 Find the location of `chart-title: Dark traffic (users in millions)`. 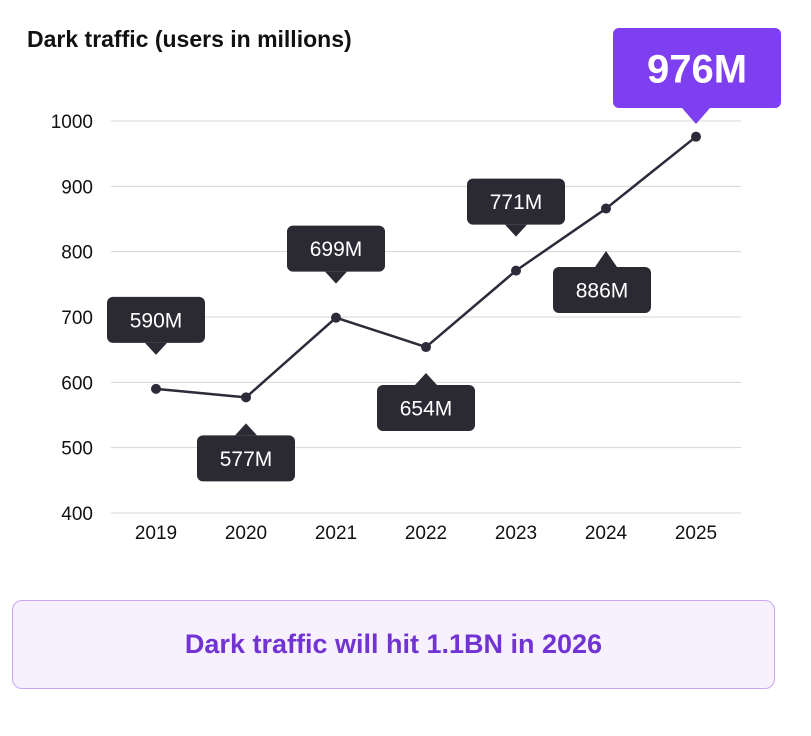

chart-title: Dark traffic (users in millions) is located at coordinates (189, 39).